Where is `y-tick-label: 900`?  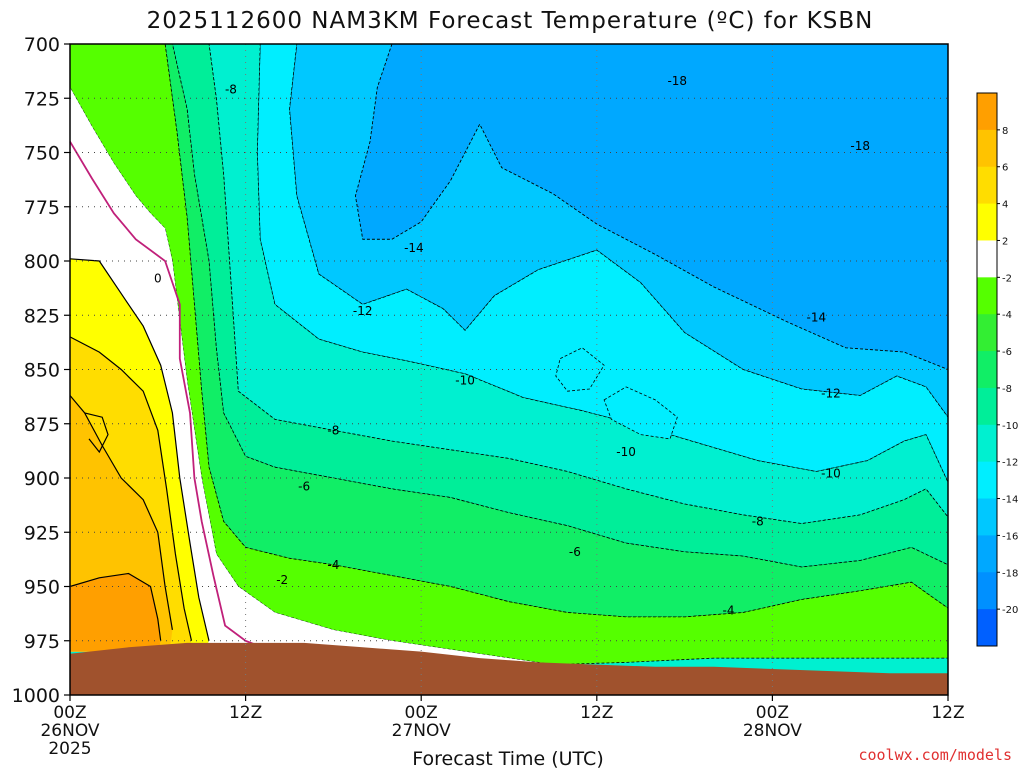 y-tick-label: 900 is located at coordinates (42, 479).